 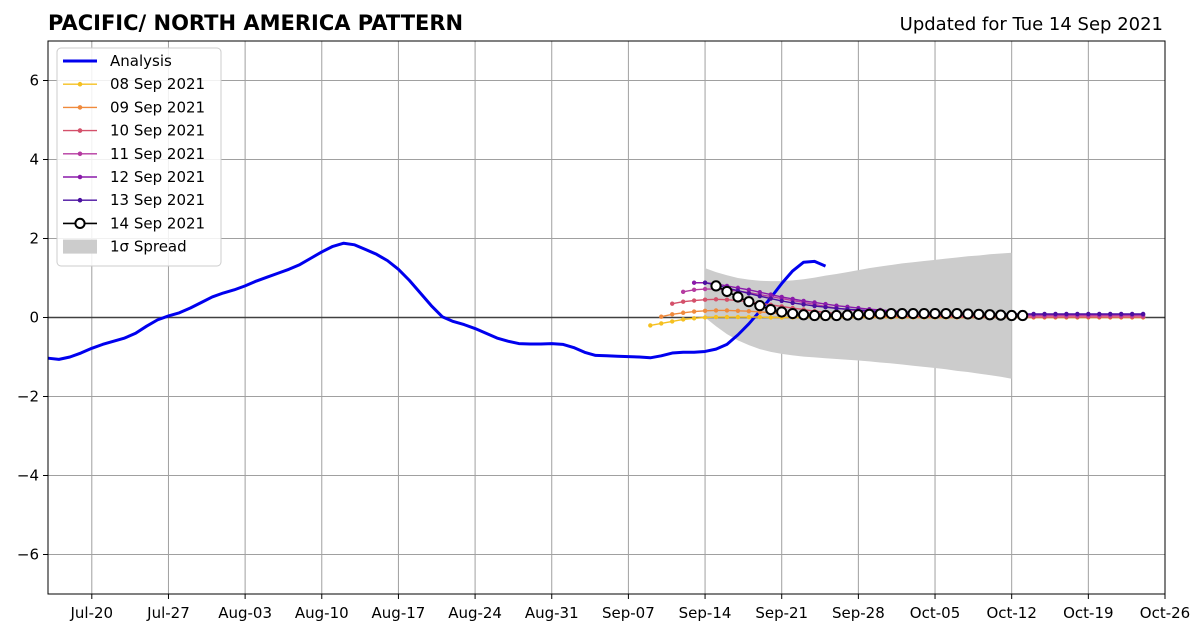 What do you see at coordinates (157, 154) in the screenshot?
I see `legend-label: 11 Sep 2021` at bounding box center [157, 154].